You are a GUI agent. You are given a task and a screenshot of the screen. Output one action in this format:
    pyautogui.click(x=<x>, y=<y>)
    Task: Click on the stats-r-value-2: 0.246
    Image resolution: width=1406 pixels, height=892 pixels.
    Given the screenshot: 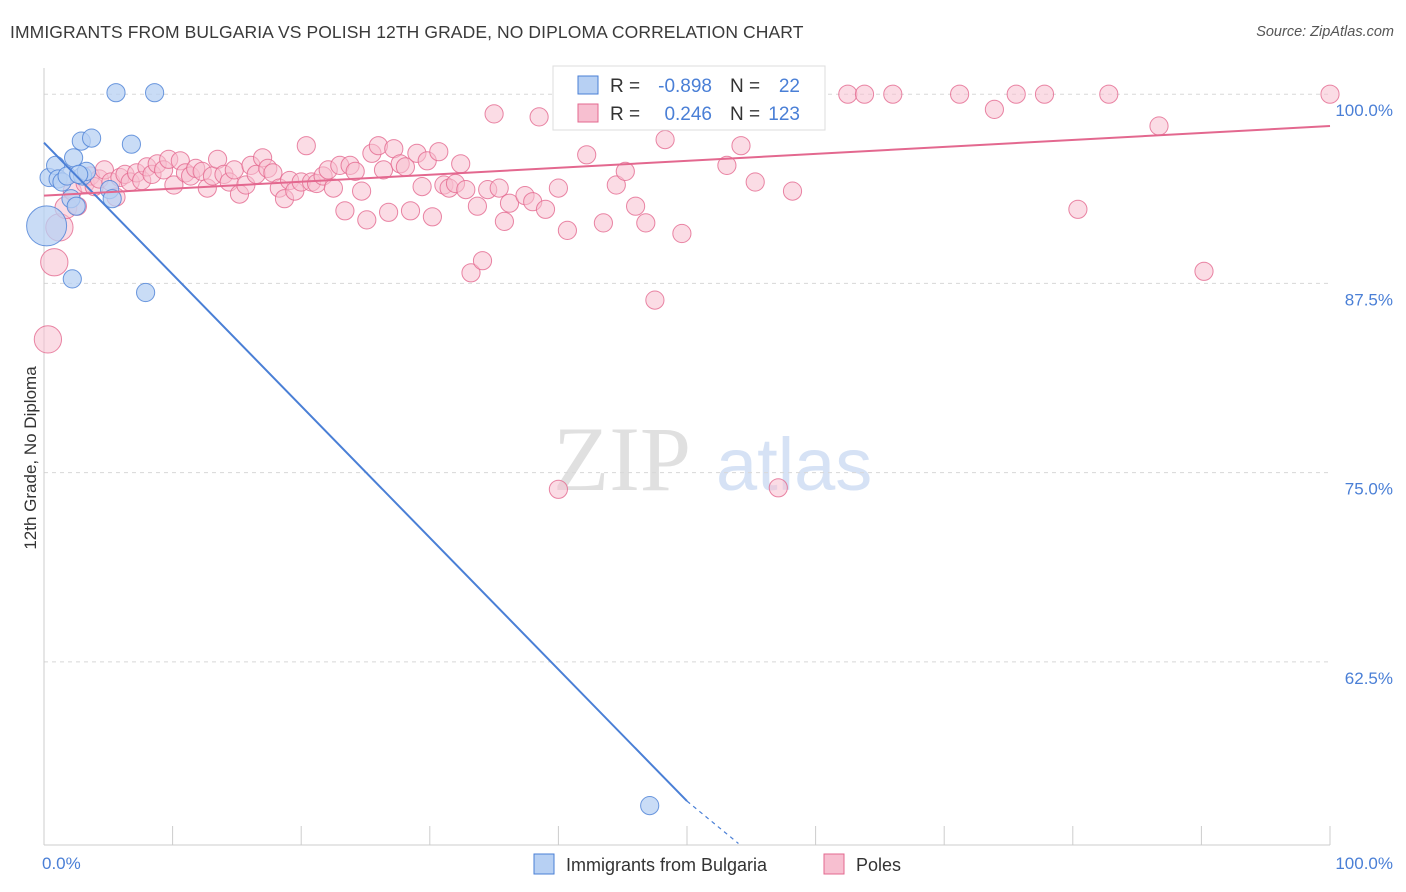 What is the action you would take?
    pyautogui.click(x=688, y=114)
    